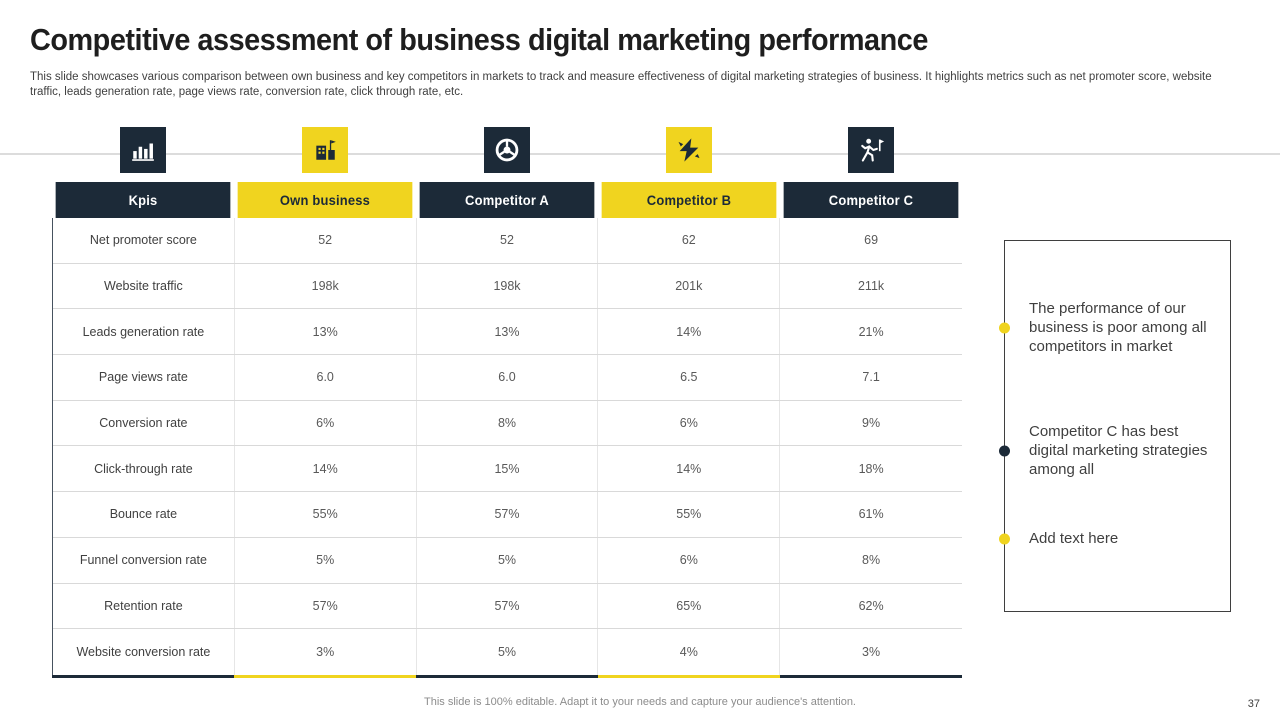 The width and height of the screenshot is (1280, 720). What do you see at coordinates (144, 423) in the screenshot?
I see `kpi-label: Conversion rate` at bounding box center [144, 423].